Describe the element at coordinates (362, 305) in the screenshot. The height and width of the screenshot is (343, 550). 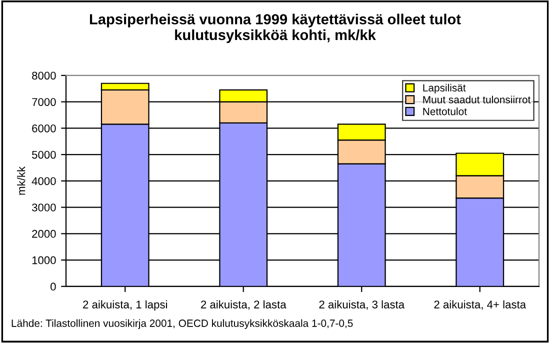
I see `x-tick-label: 2 aikuista, 3 lasta` at that location.